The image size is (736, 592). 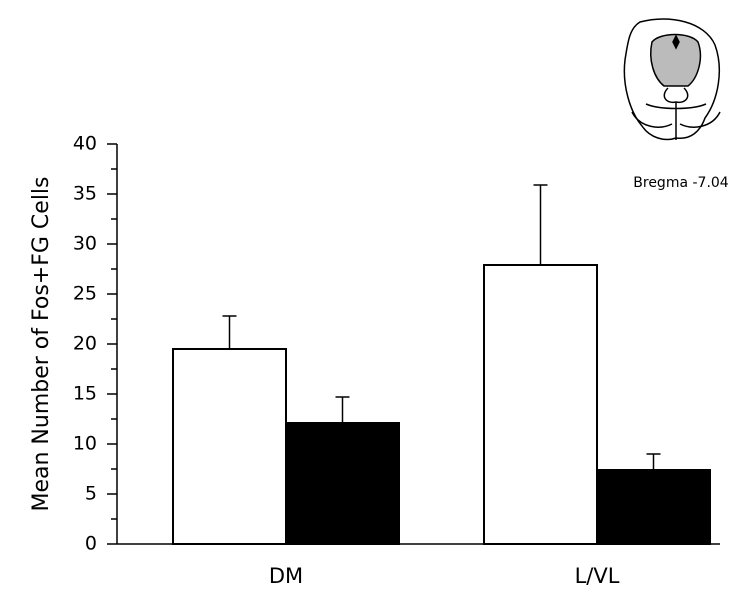 I want to click on annotation: Bregma -7.04, so click(x=681, y=183).